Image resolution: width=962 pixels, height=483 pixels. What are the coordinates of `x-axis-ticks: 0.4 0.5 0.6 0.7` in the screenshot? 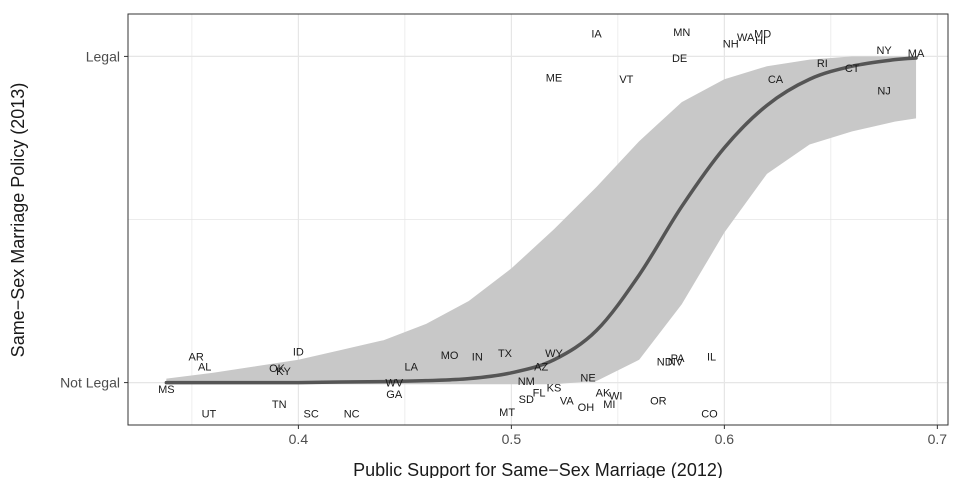 It's located at (618, 436).